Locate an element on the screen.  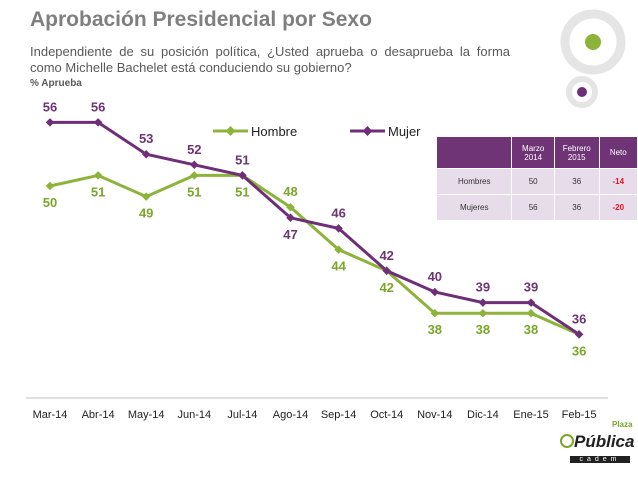
table-cell-label: Mujeres is located at coordinates (474, 207).